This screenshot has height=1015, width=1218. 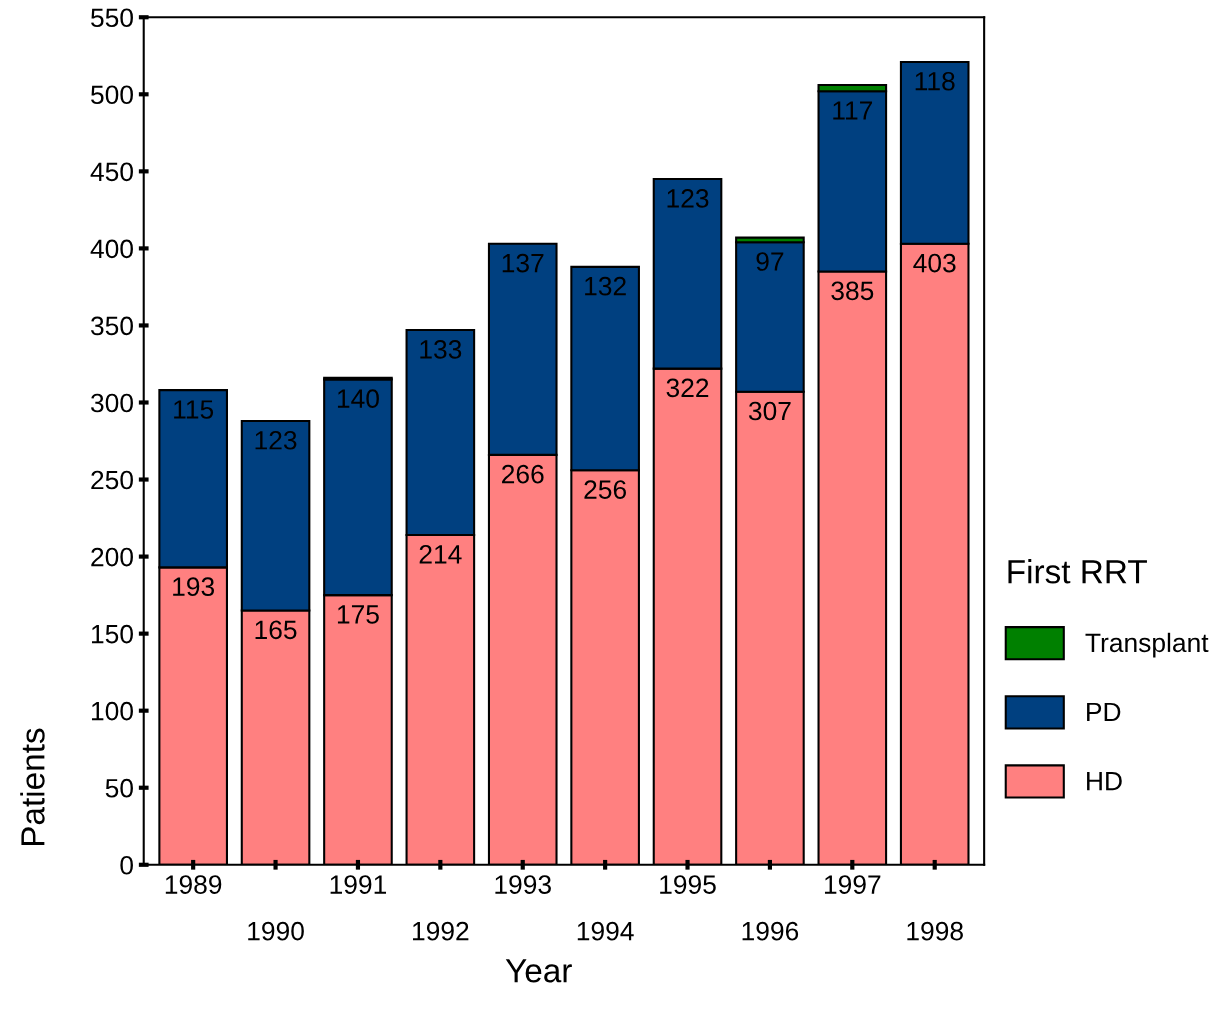 What do you see at coordinates (688, 884) in the screenshot?
I see `x-tick-label: 1995` at bounding box center [688, 884].